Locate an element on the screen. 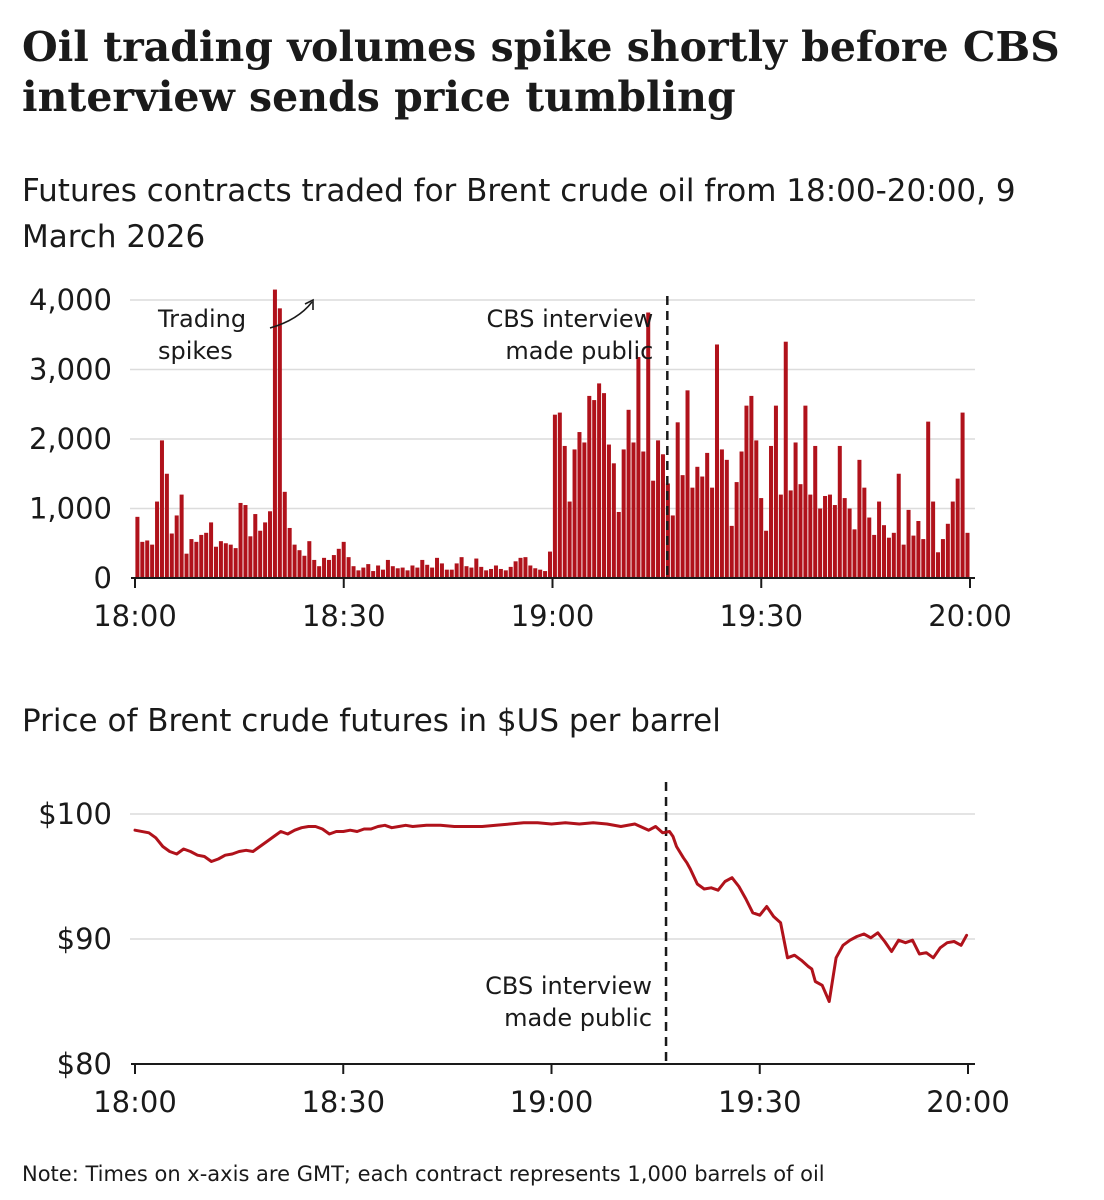 The image size is (1104, 1200). arrow-head-icon is located at coordinates (309, 304).